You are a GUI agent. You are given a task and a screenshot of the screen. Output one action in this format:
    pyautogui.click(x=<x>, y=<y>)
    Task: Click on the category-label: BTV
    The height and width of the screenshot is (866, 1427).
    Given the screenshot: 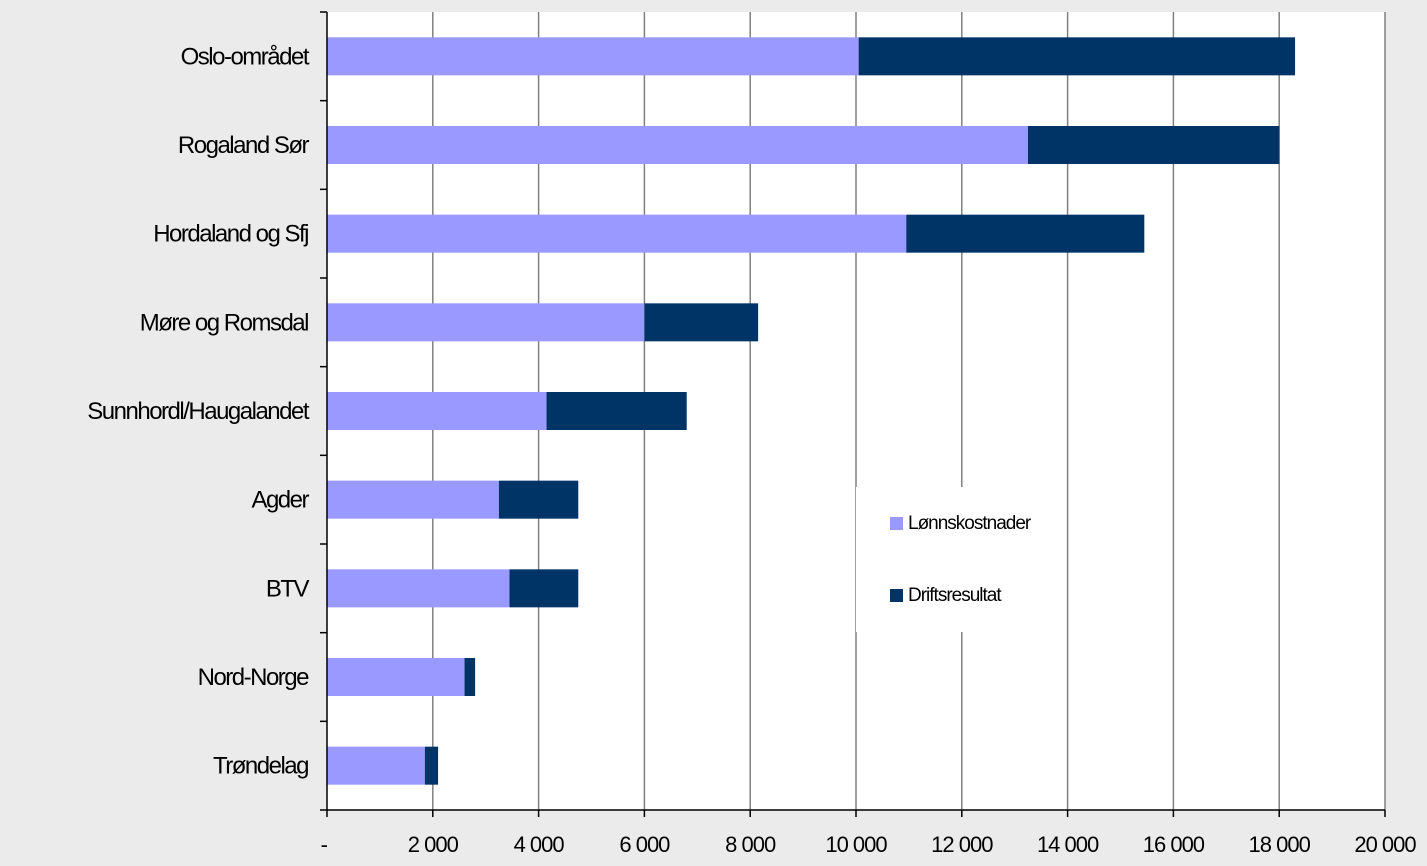 What is the action you would take?
    pyautogui.click(x=288, y=588)
    